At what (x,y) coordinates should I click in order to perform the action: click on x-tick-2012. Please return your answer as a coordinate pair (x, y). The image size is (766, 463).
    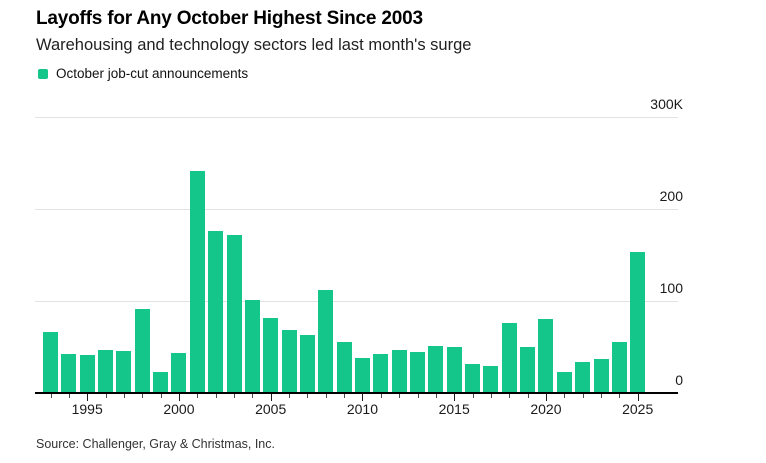
    Looking at the image, I should click on (400, 396).